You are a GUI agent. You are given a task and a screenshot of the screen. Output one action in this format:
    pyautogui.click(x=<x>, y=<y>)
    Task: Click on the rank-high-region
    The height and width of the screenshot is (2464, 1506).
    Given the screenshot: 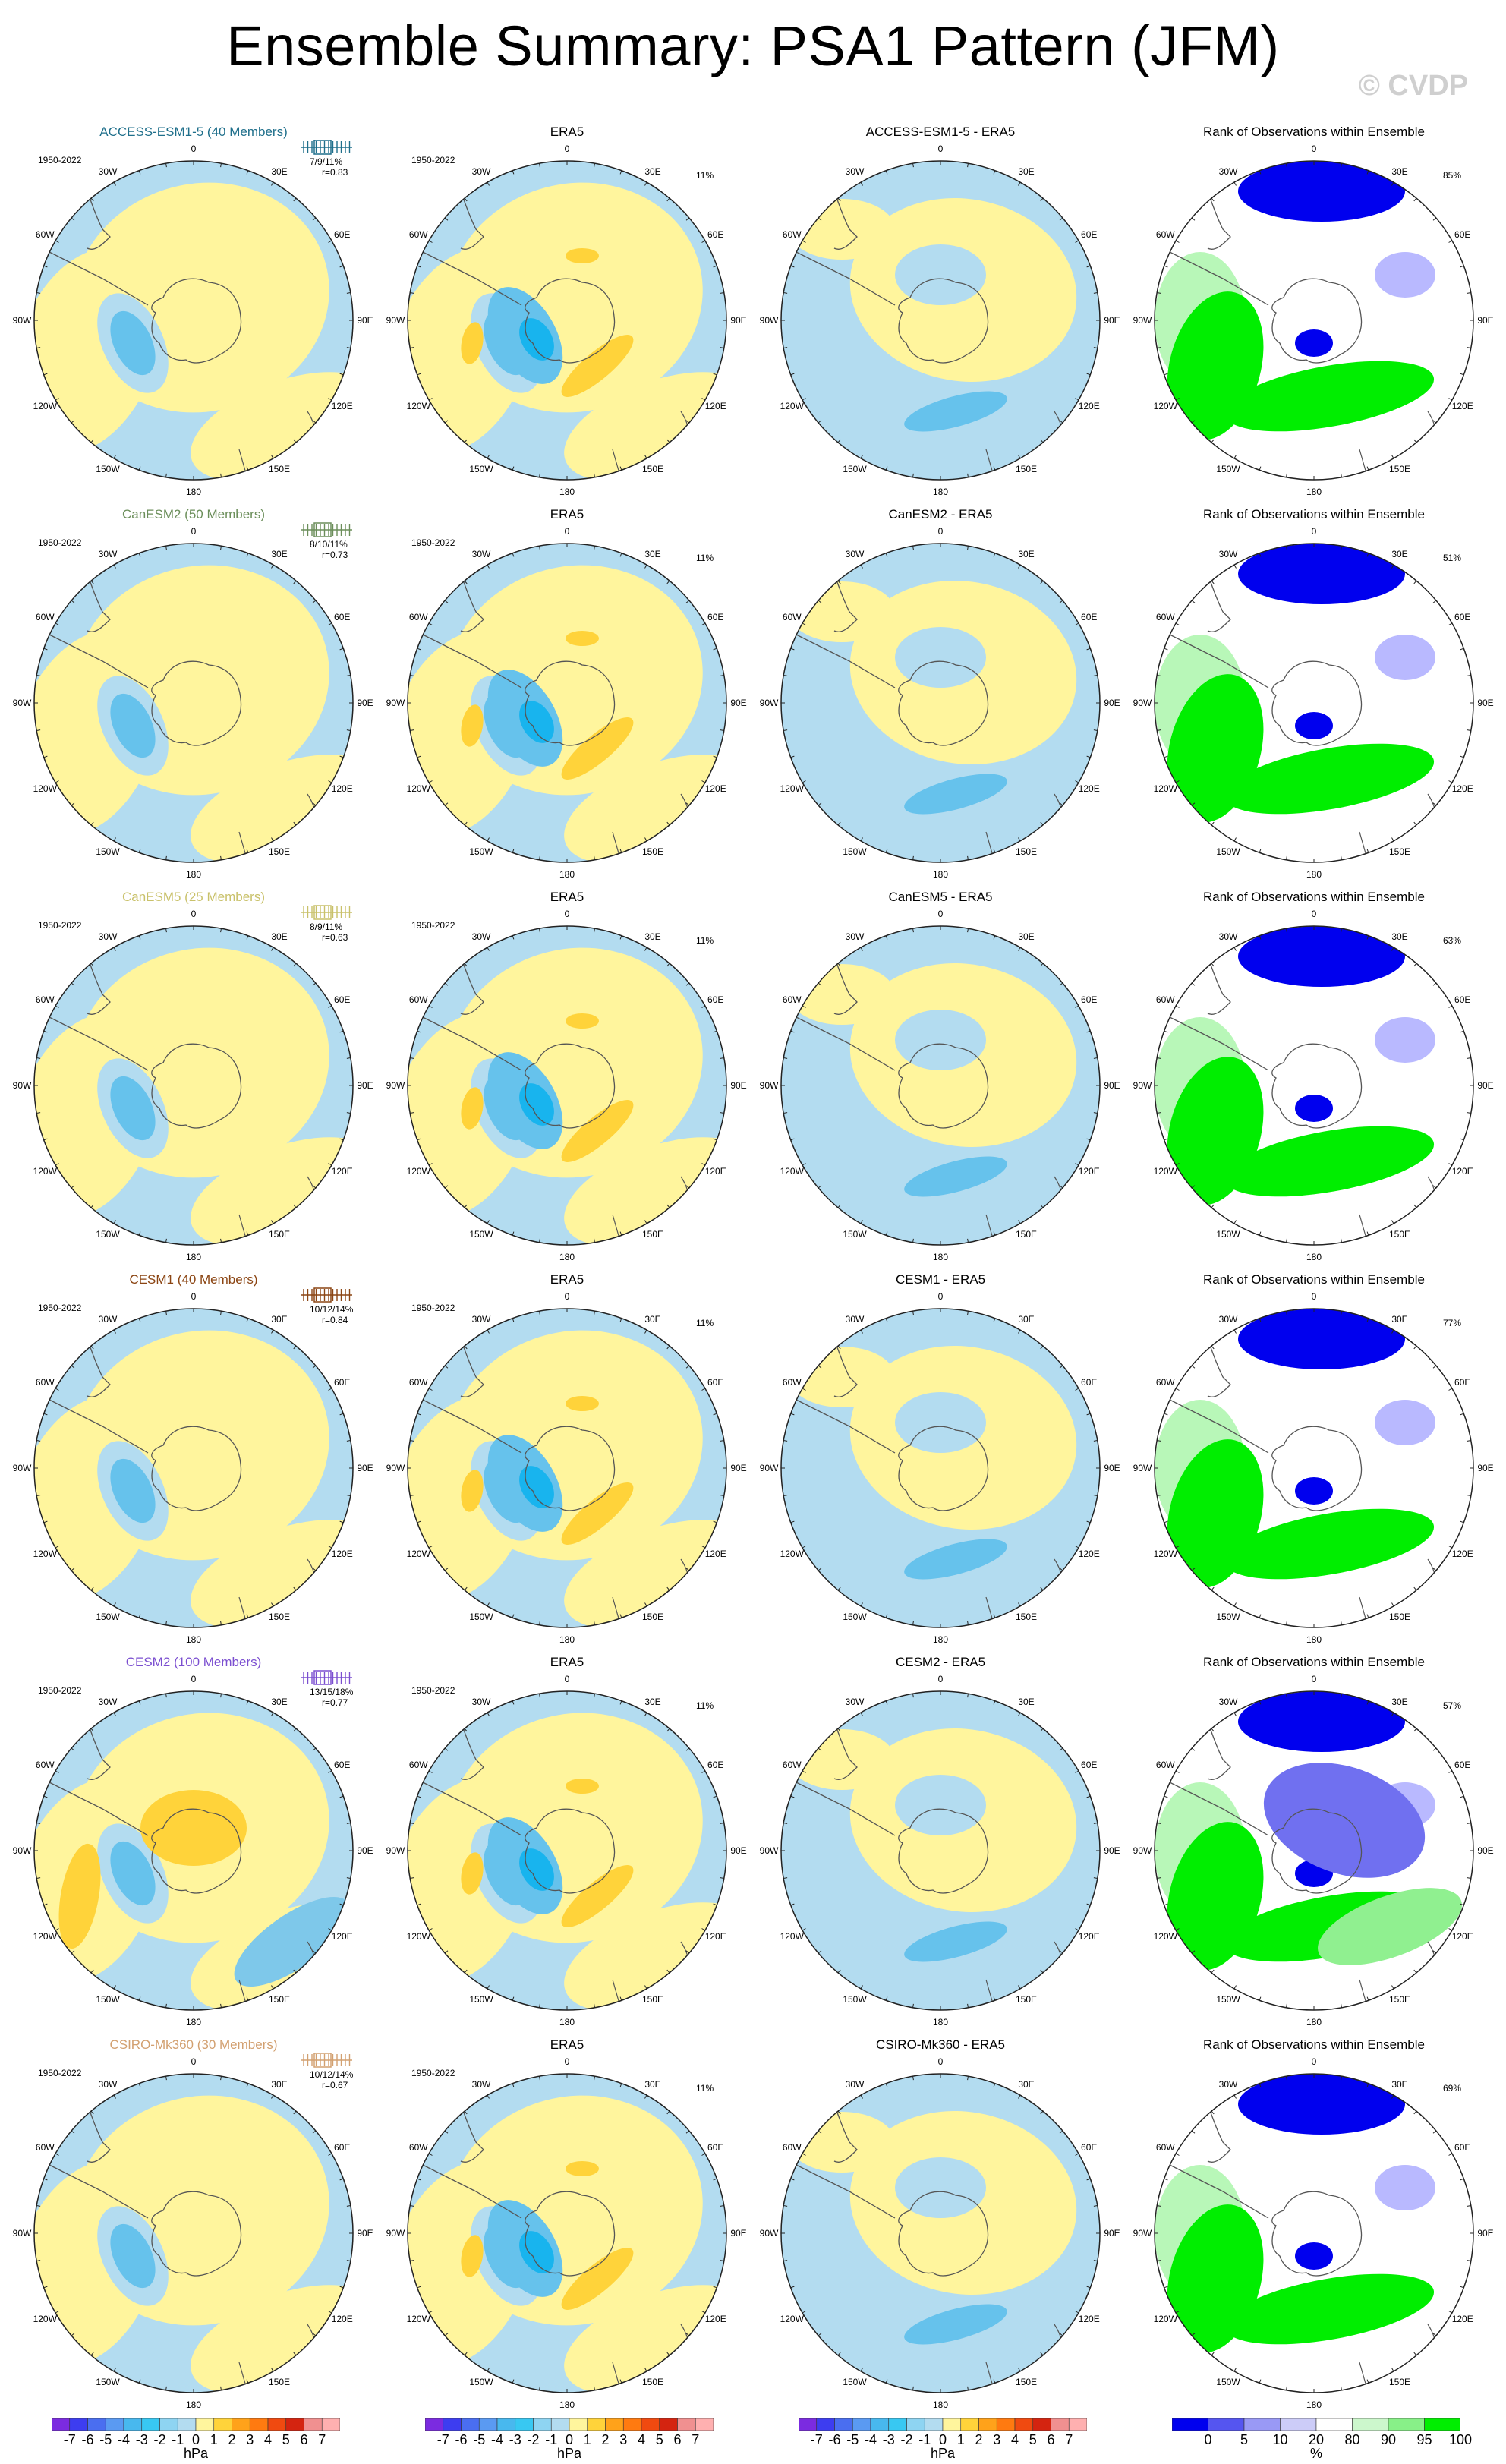 What is the action you would take?
    pyautogui.click(x=1215, y=2278)
    